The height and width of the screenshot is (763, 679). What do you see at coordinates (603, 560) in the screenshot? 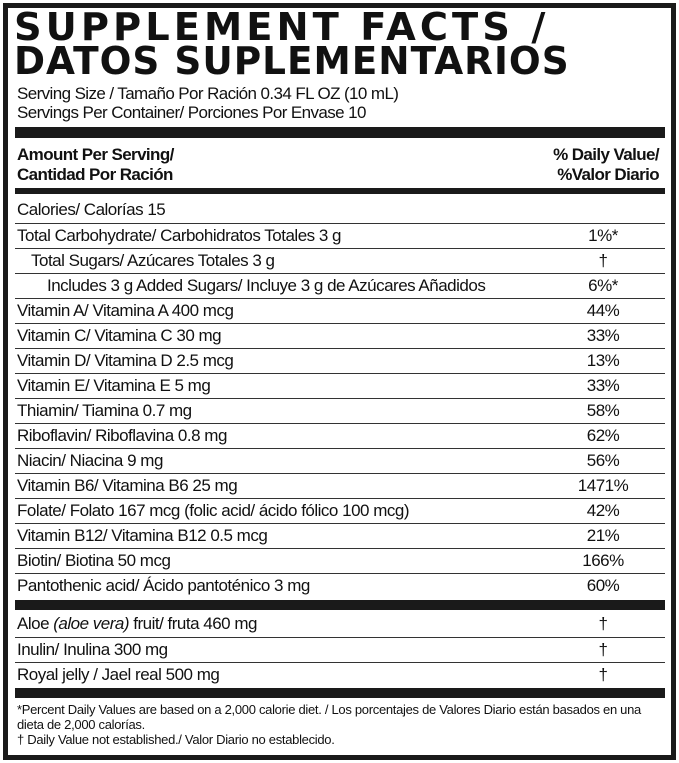
I see `nutrient-daily-value: 166%` at bounding box center [603, 560].